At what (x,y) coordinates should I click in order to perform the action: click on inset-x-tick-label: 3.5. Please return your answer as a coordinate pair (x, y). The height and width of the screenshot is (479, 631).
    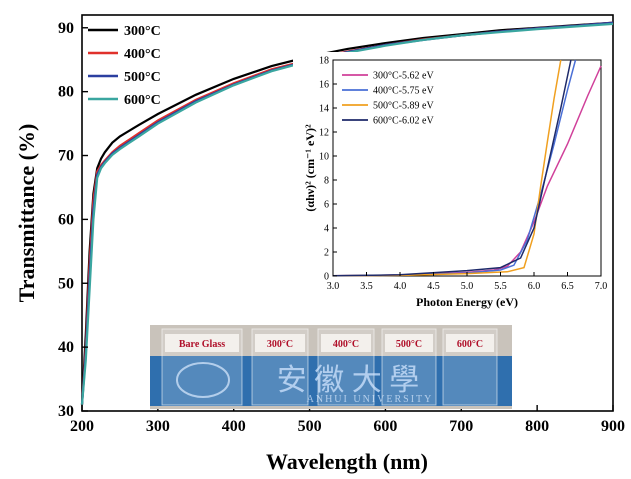
    Looking at the image, I should click on (366, 286).